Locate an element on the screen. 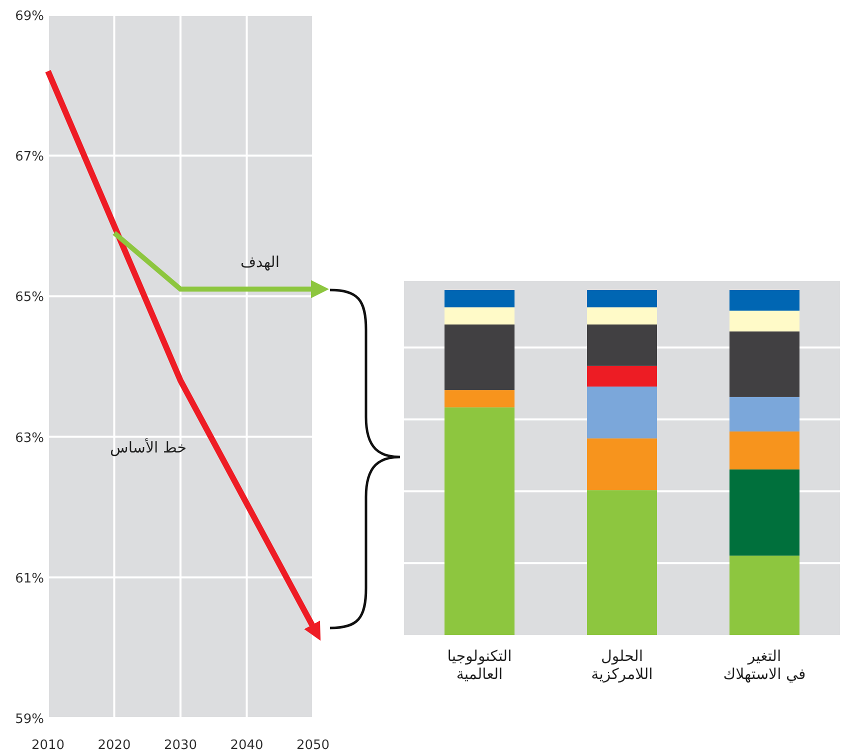 The image size is (841, 754). x-tick-label: 2040 is located at coordinates (247, 745).